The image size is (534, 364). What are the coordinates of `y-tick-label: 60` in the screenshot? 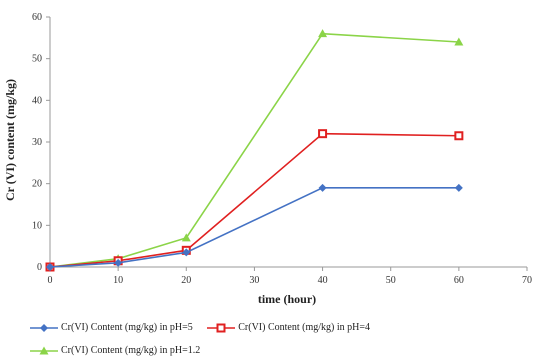 It's located at (37, 17).